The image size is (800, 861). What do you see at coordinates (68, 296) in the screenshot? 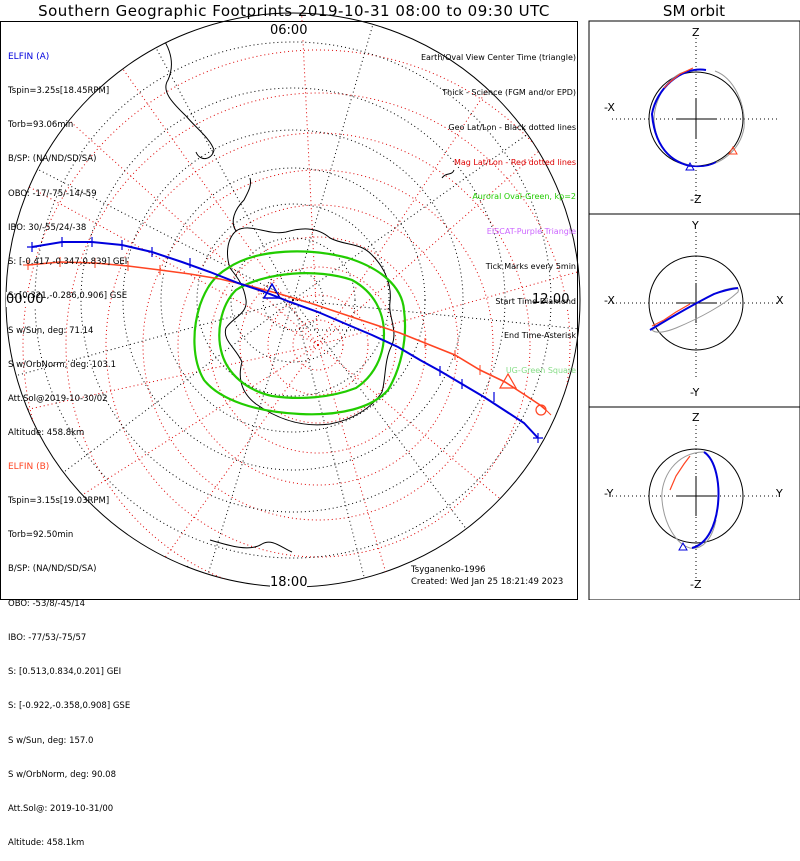
I see `elfin-a-line: S: [0.321,-0.286,0.906] GSE` at bounding box center [68, 296].